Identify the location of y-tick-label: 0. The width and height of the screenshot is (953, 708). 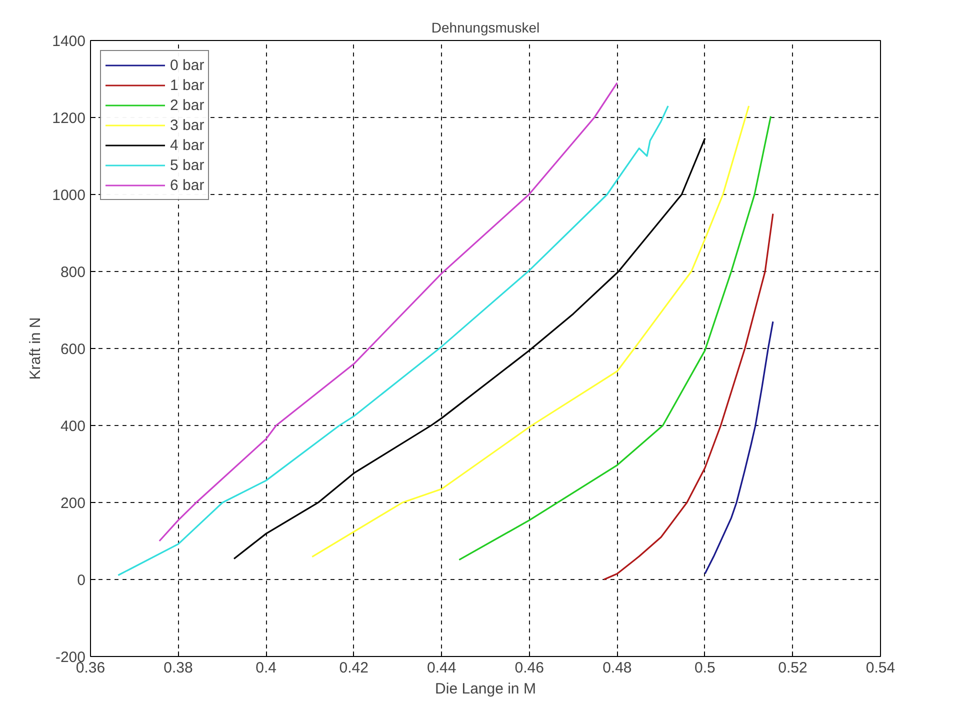
(81, 580).